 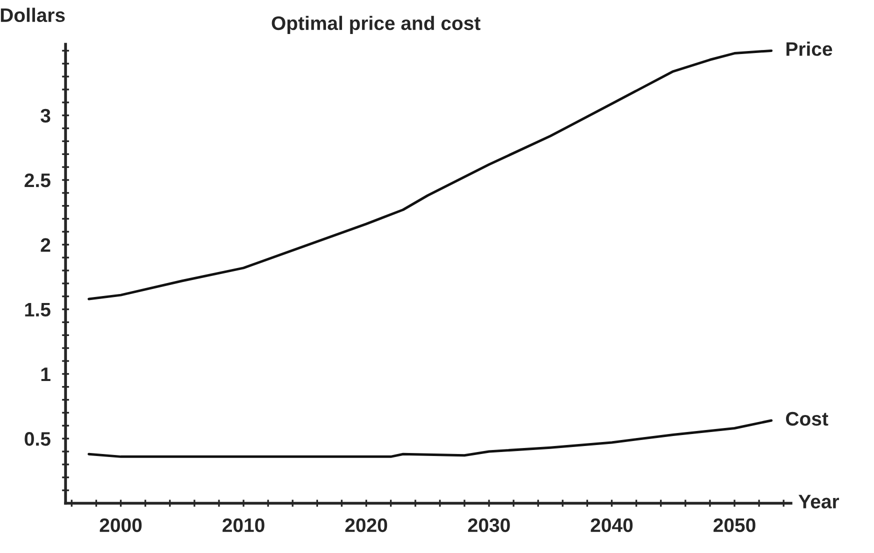 I want to click on x-tick-label: 2050, so click(x=735, y=525).